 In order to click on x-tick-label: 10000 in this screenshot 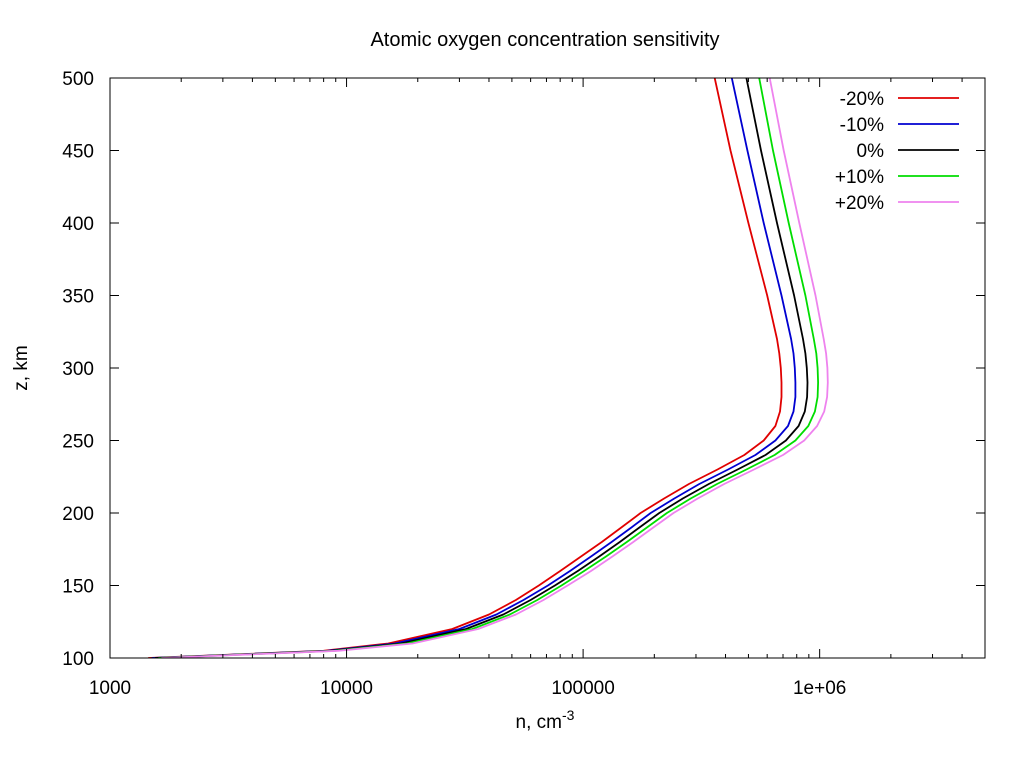, I will do `click(346, 688)`.